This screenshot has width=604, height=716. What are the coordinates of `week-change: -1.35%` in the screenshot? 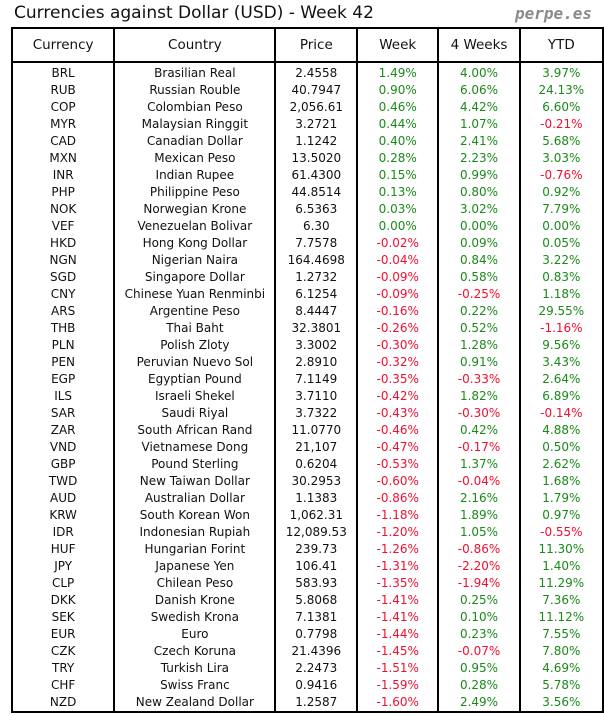 It's located at (398, 583).